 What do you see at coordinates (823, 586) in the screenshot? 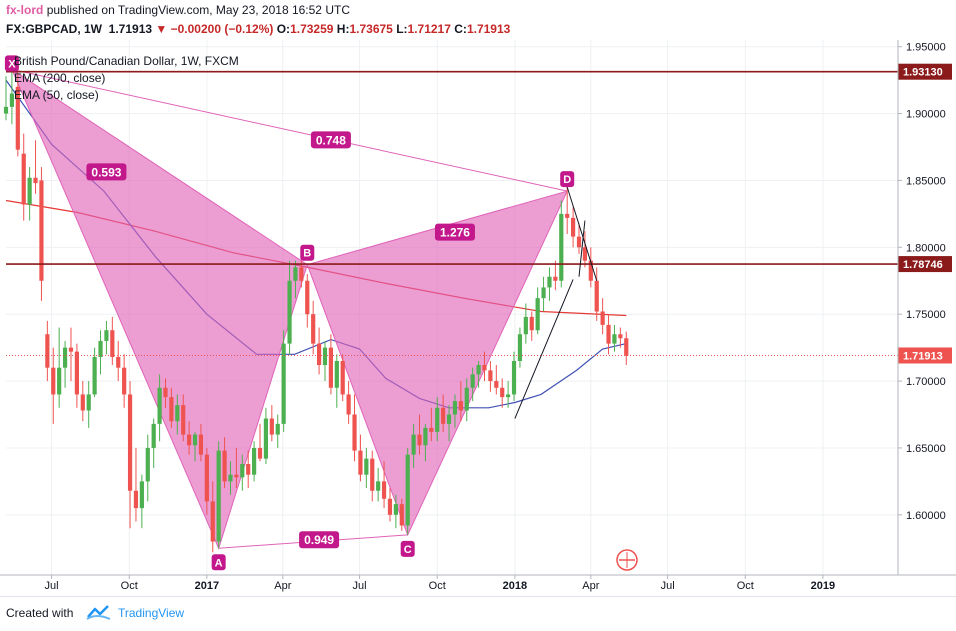
I see `x-tick-label: 2019` at bounding box center [823, 586].